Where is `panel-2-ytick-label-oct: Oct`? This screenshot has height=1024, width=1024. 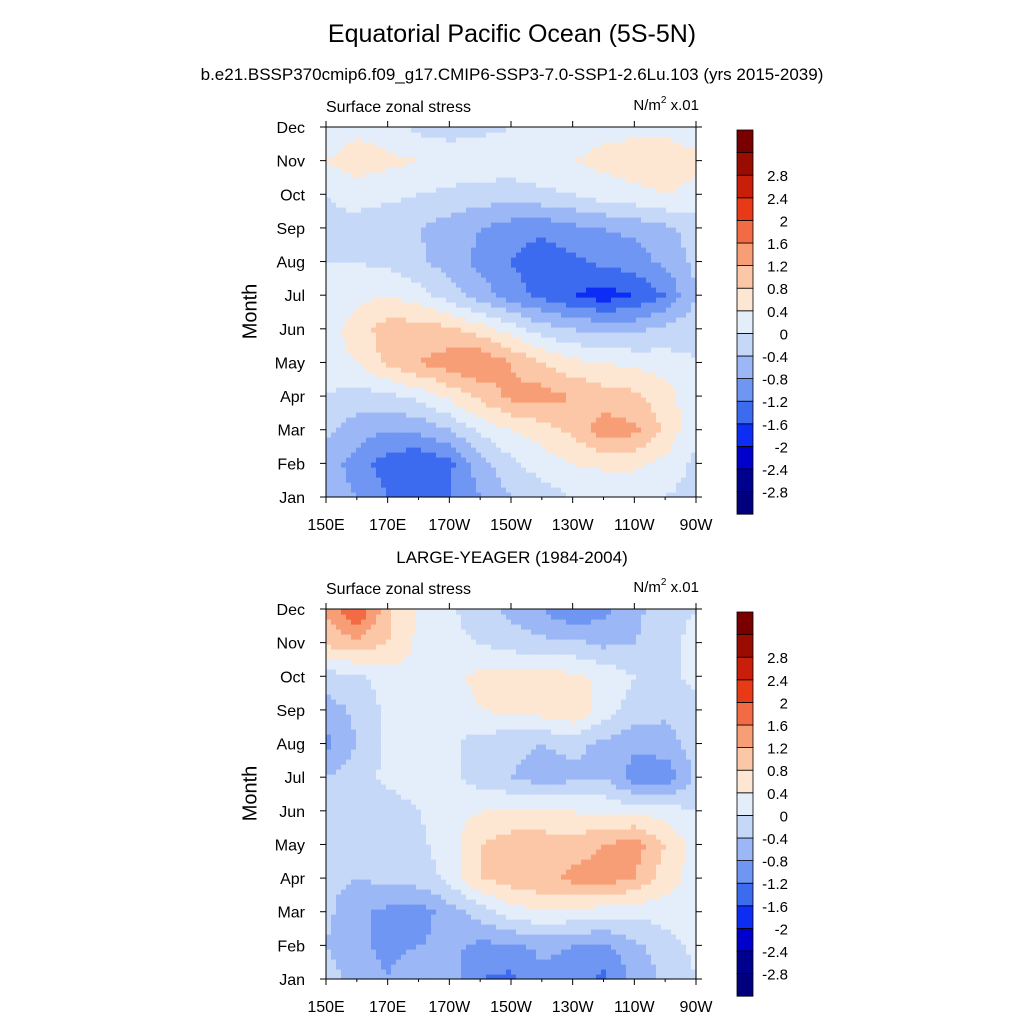 panel-2-ytick-label-oct: Oct is located at coordinates (292, 677).